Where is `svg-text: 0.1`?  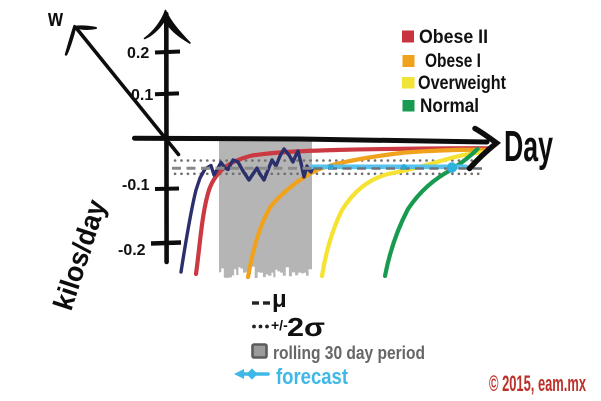 svg-text: 0.1 is located at coordinates (142, 95).